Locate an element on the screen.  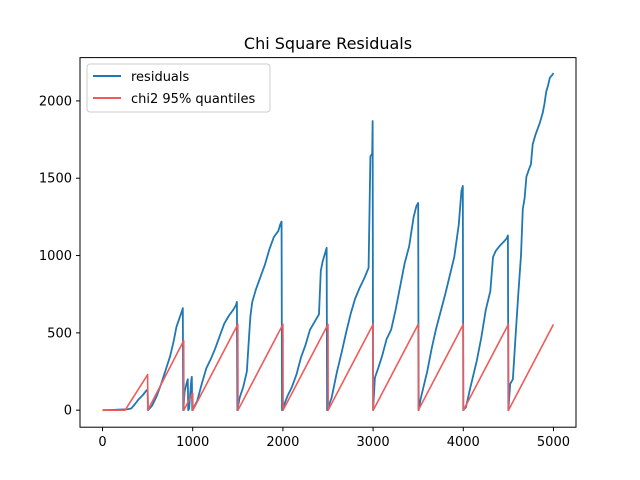
y-tick-label: 2000 is located at coordinates (55, 101).